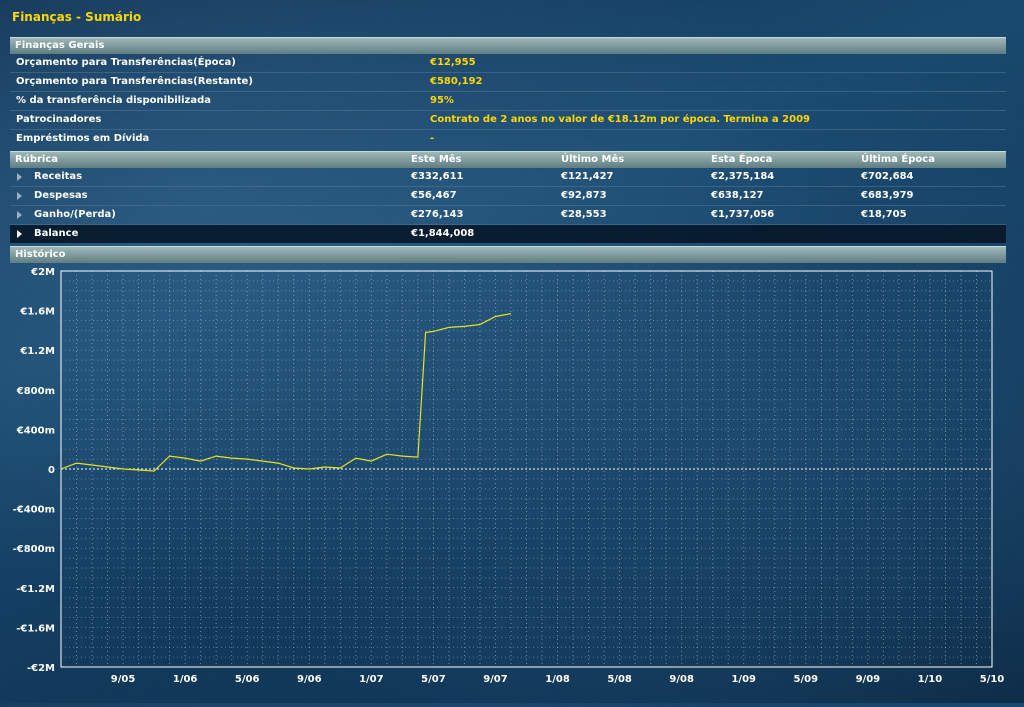 This screenshot has width=1024, height=707. I want to click on x-tick-label: 1/07, so click(371, 679).